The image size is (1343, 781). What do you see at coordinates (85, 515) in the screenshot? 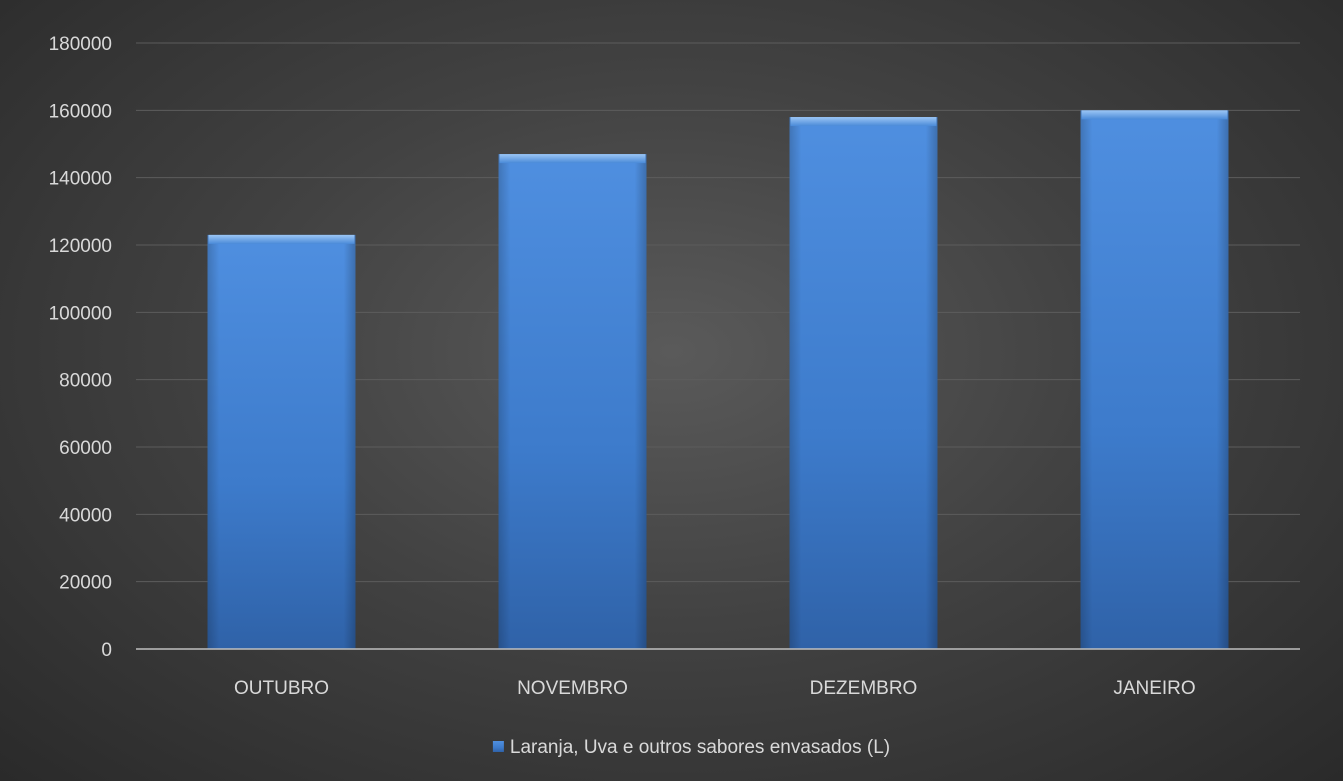
I see `y-tick-label-2: 40000` at bounding box center [85, 515].